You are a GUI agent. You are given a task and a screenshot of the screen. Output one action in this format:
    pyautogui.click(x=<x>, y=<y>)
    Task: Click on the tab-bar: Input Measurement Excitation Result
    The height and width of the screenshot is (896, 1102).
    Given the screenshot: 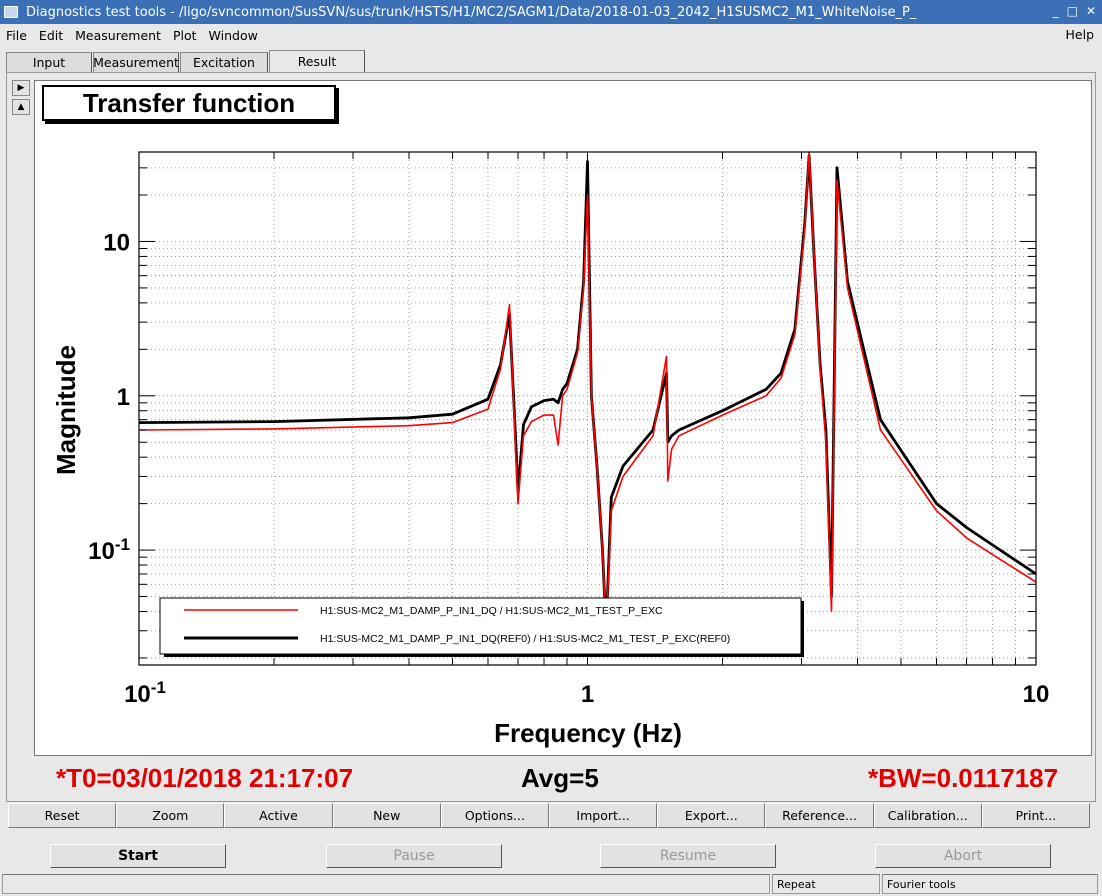 What is the action you would take?
    pyautogui.click(x=186, y=62)
    